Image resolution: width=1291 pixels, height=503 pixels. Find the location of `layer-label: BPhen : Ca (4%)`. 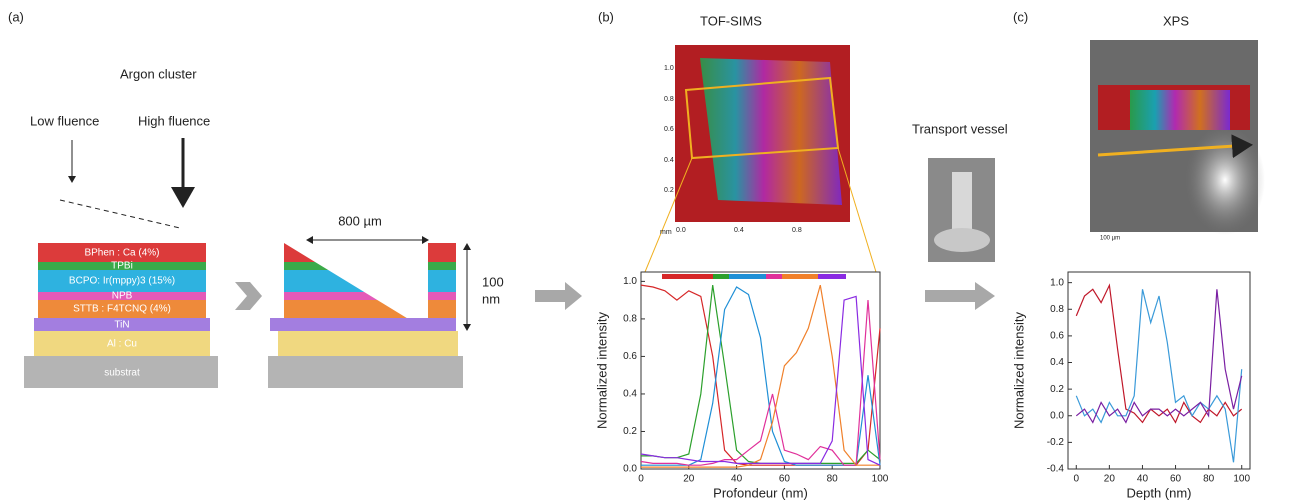

layer-label: BPhen : Ca (4%) is located at coordinates (121, 253).